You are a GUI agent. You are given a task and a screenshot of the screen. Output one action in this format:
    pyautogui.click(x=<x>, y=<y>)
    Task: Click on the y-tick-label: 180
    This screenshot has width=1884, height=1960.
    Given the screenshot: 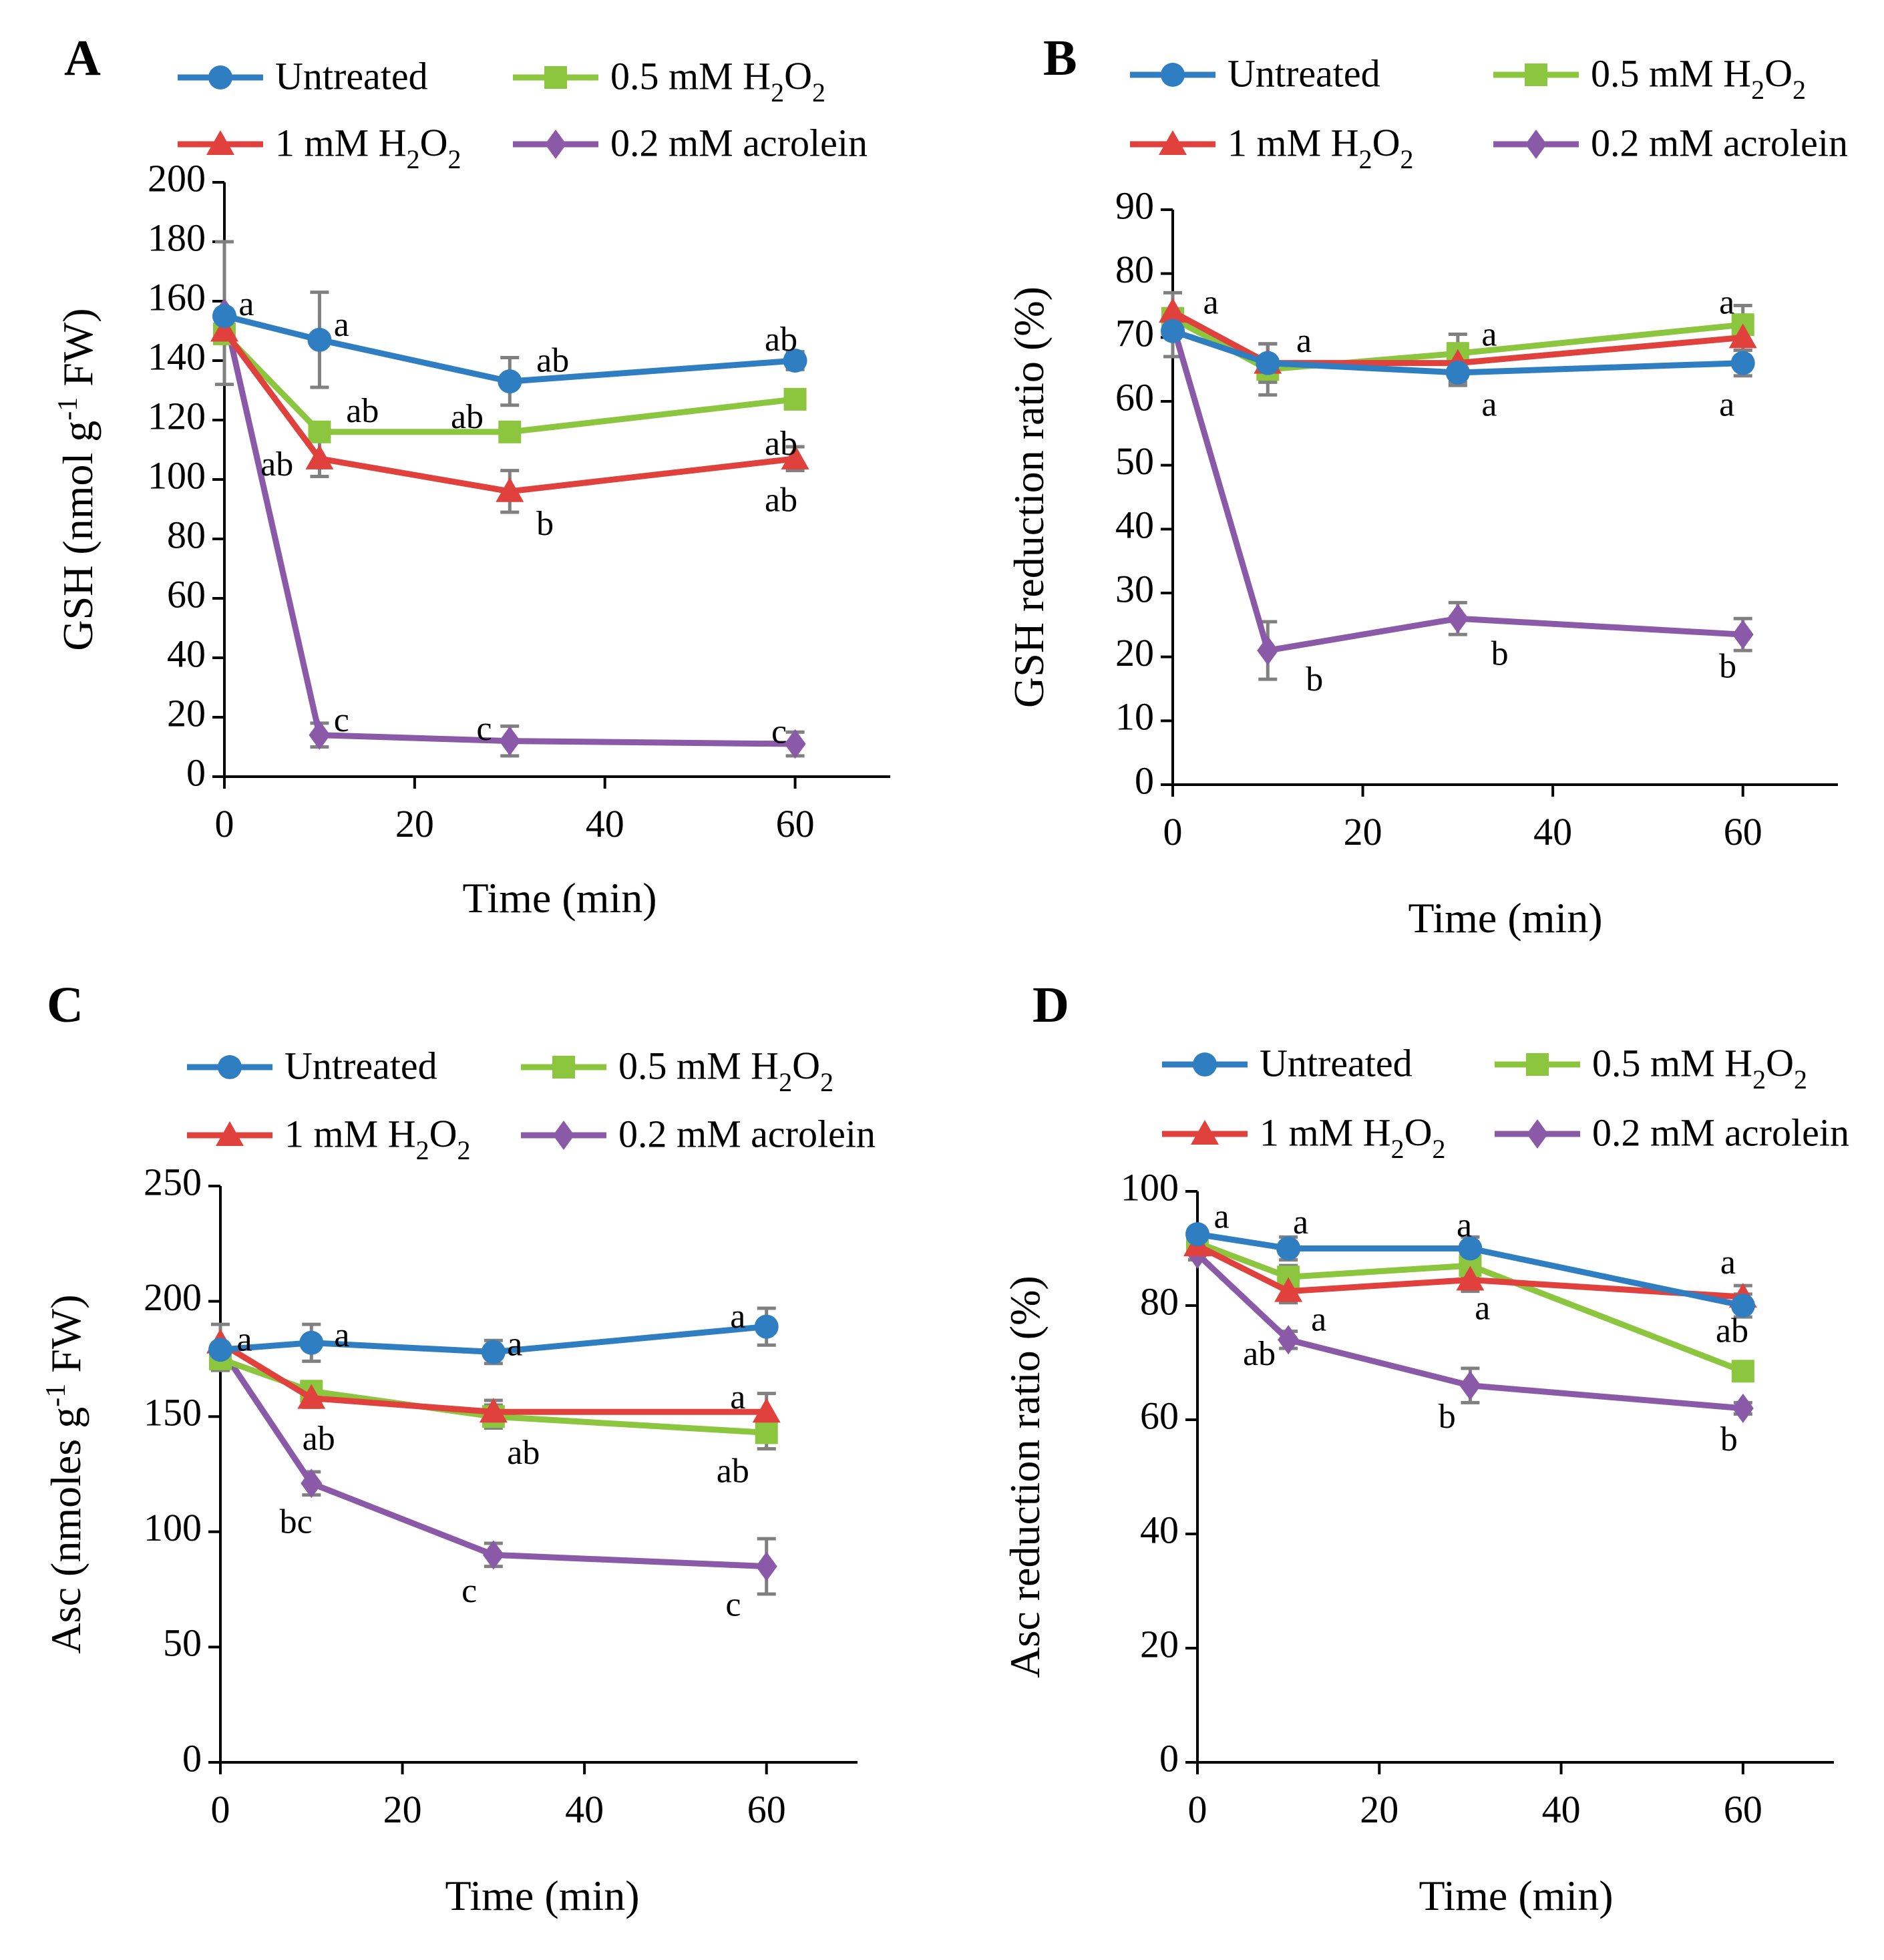 What is the action you would take?
    pyautogui.click(x=177, y=237)
    